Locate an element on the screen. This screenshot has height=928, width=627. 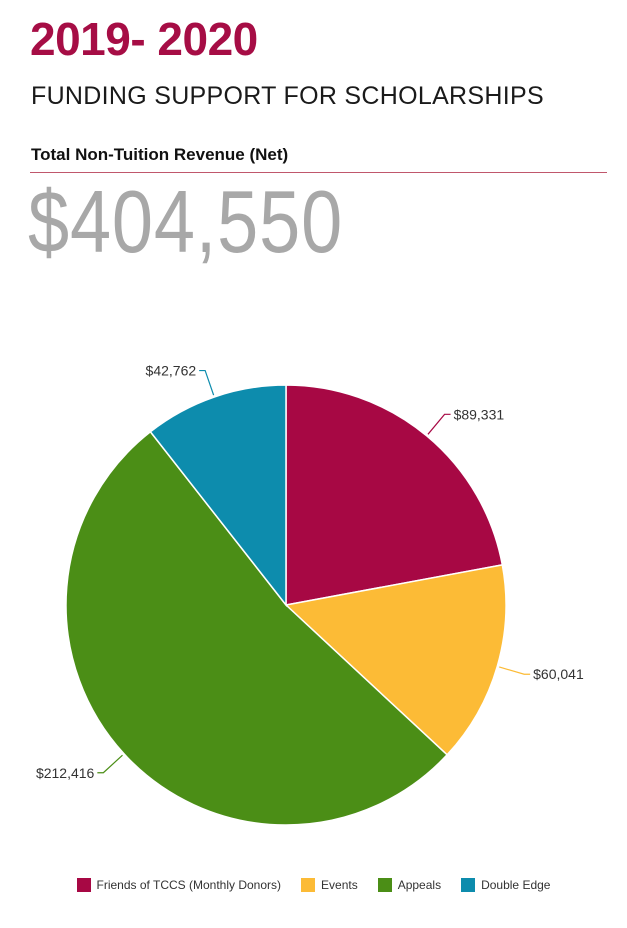
legend-label: Events is located at coordinates (339, 885).